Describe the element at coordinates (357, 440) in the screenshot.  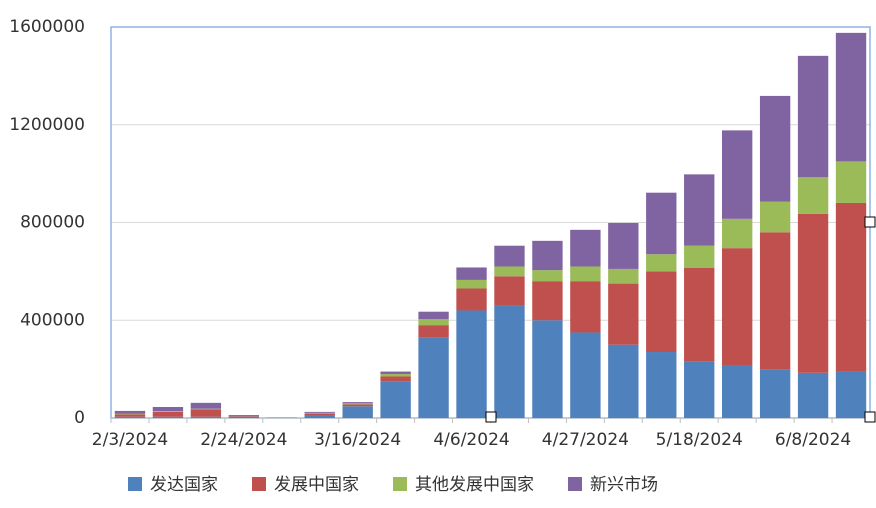
I see `x-tick-label: 3/16/2024` at that location.